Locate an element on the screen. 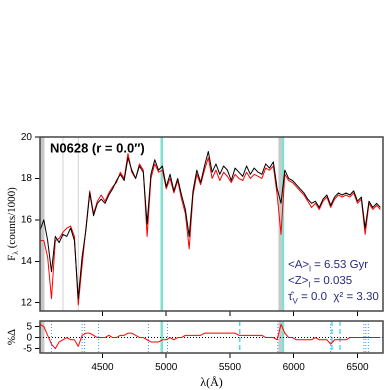  y-tick-label: -5 is located at coordinates (27, 348).